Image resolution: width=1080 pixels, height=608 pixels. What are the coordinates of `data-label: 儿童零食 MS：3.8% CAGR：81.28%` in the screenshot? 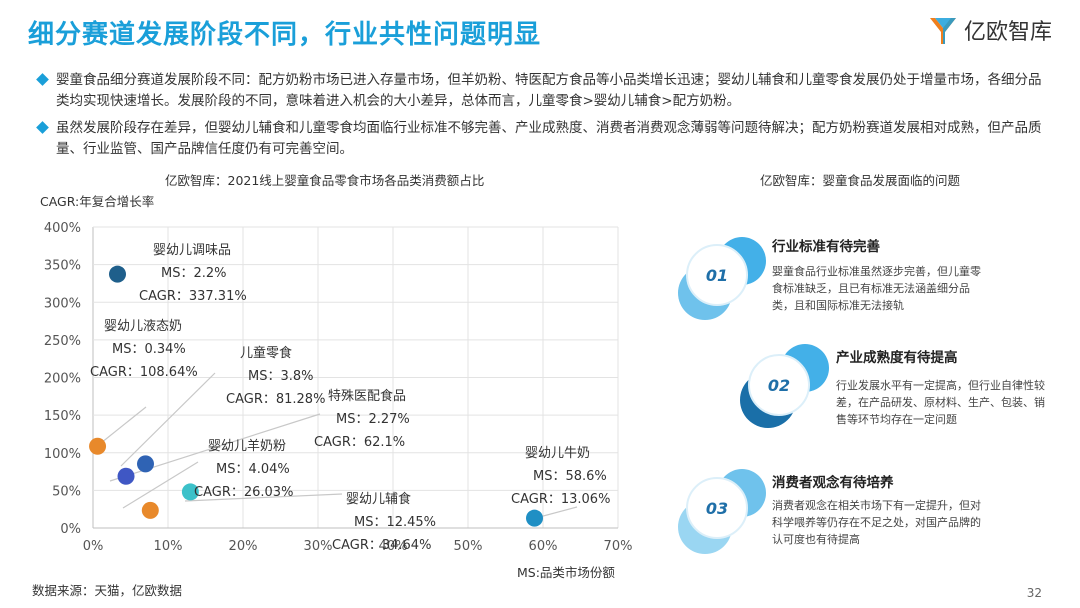 It's located at (275, 376).